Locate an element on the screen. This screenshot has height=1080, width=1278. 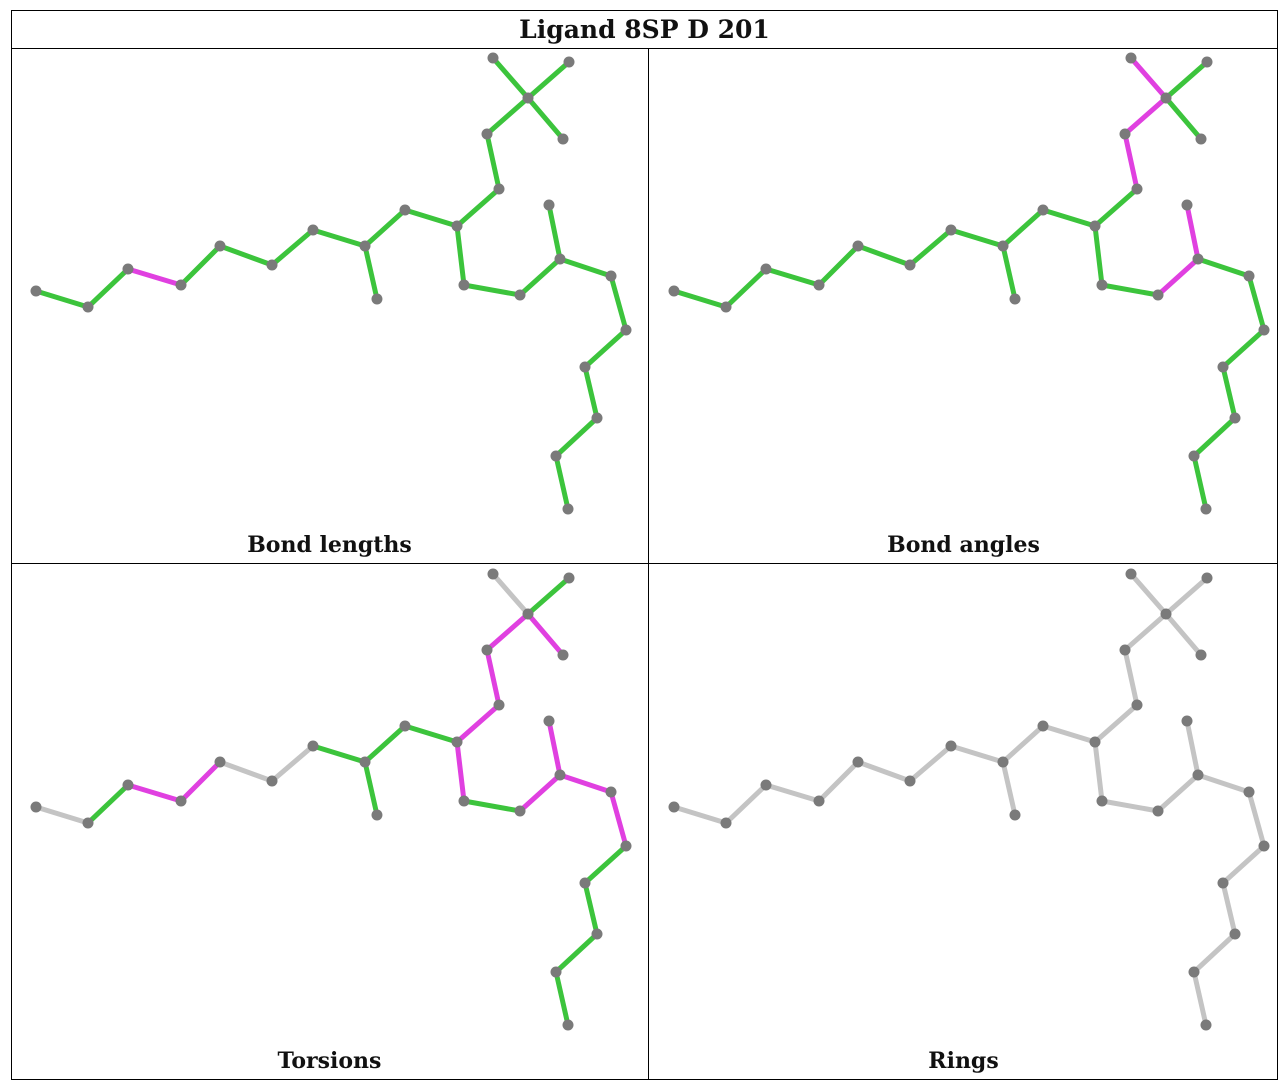
caption-bond-lengths: Bond lengths is located at coordinates (329, 545).